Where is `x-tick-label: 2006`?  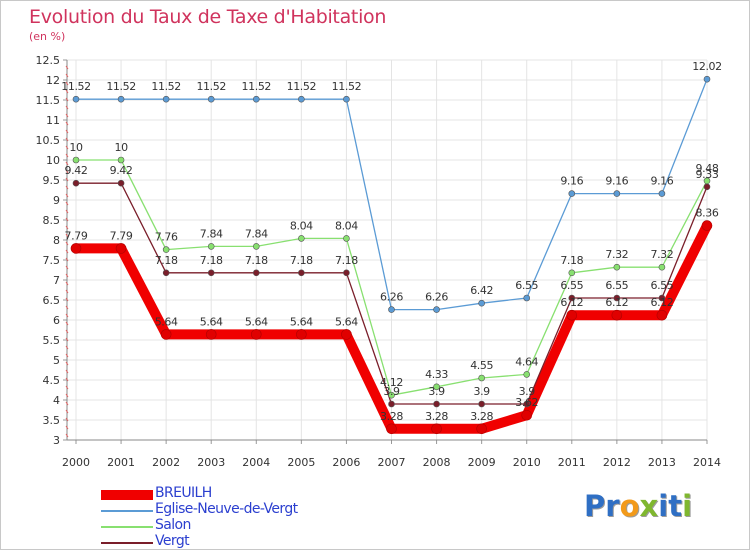 x-tick-label: 2006 is located at coordinates (346, 462).